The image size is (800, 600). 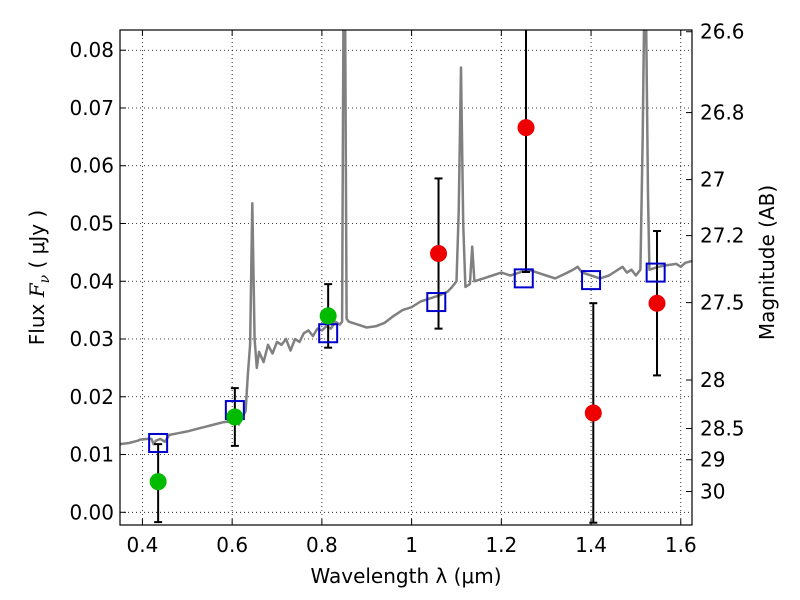 What do you see at coordinates (411, 545) in the screenshot?
I see `x-tick-label: 1` at bounding box center [411, 545].